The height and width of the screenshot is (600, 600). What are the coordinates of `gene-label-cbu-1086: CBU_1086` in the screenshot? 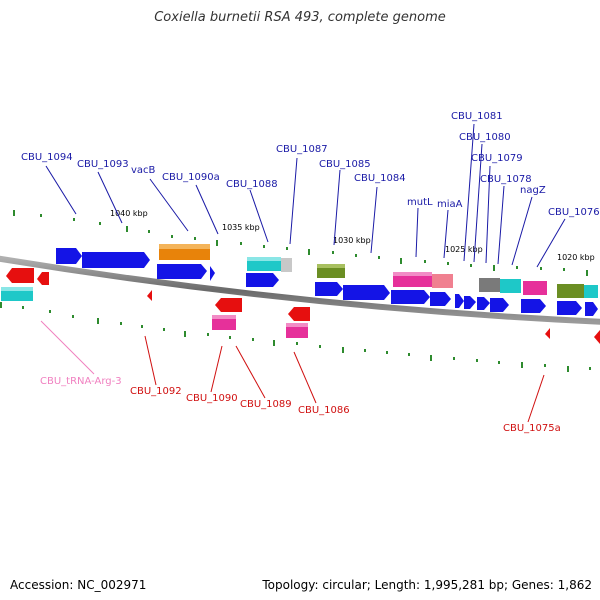 It's located at (324, 410).